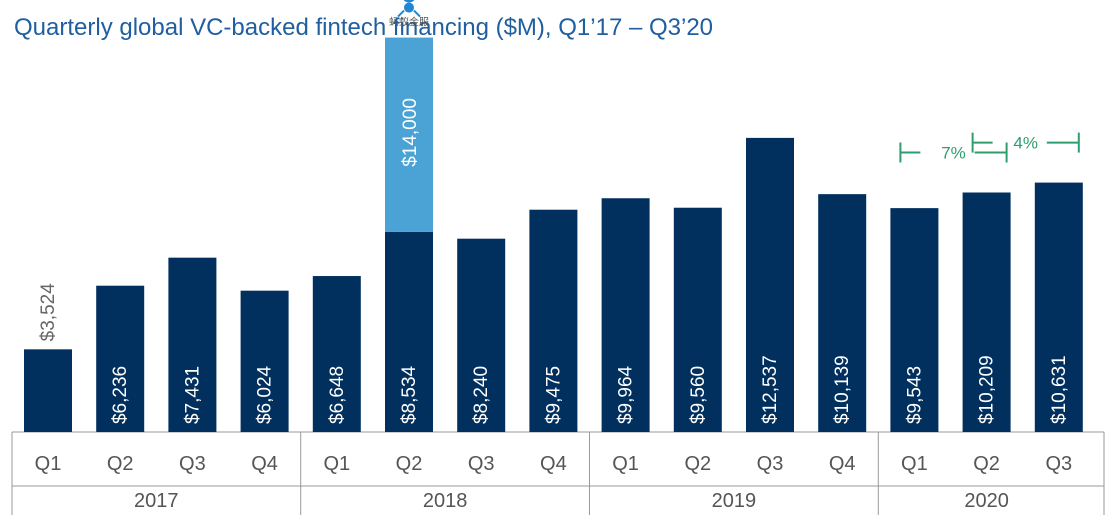 This screenshot has width=1109, height=525. Describe the element at coordinates (337, 395) in the screenshot. I see `bar-value-label: $6,648` at that location.